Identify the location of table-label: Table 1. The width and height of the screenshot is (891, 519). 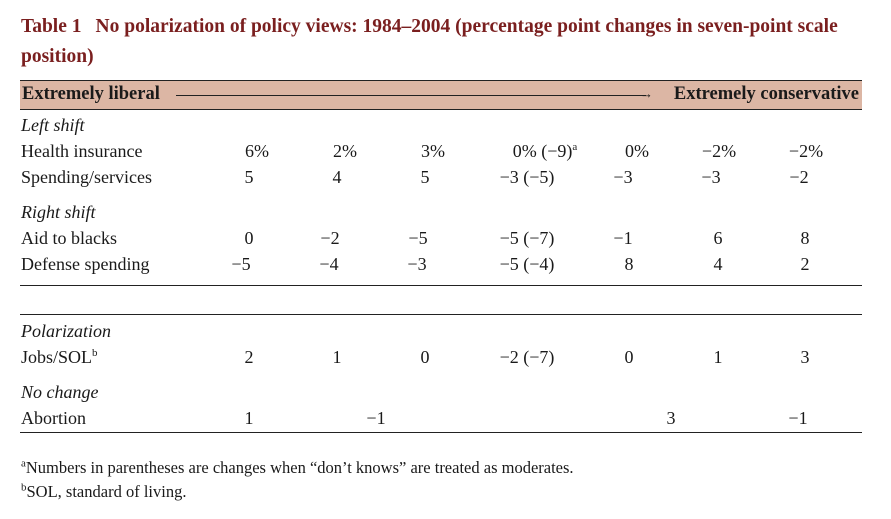
(51, 26).